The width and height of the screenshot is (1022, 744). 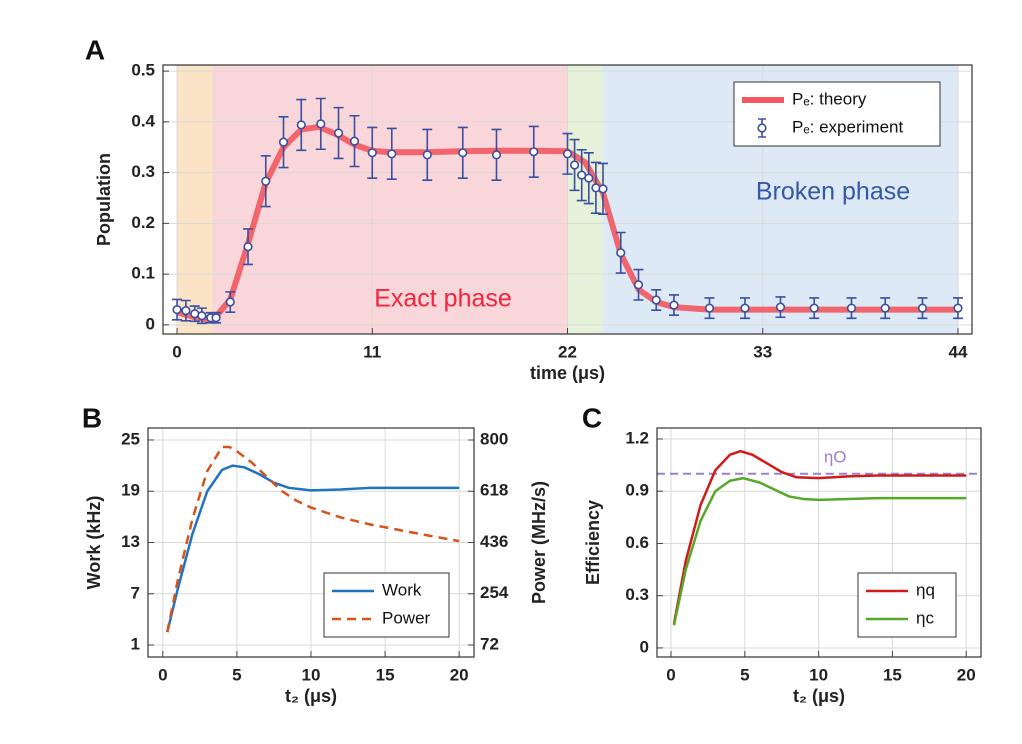 I want to click on y2-tick-label: 436, so click(x=494, y=541).